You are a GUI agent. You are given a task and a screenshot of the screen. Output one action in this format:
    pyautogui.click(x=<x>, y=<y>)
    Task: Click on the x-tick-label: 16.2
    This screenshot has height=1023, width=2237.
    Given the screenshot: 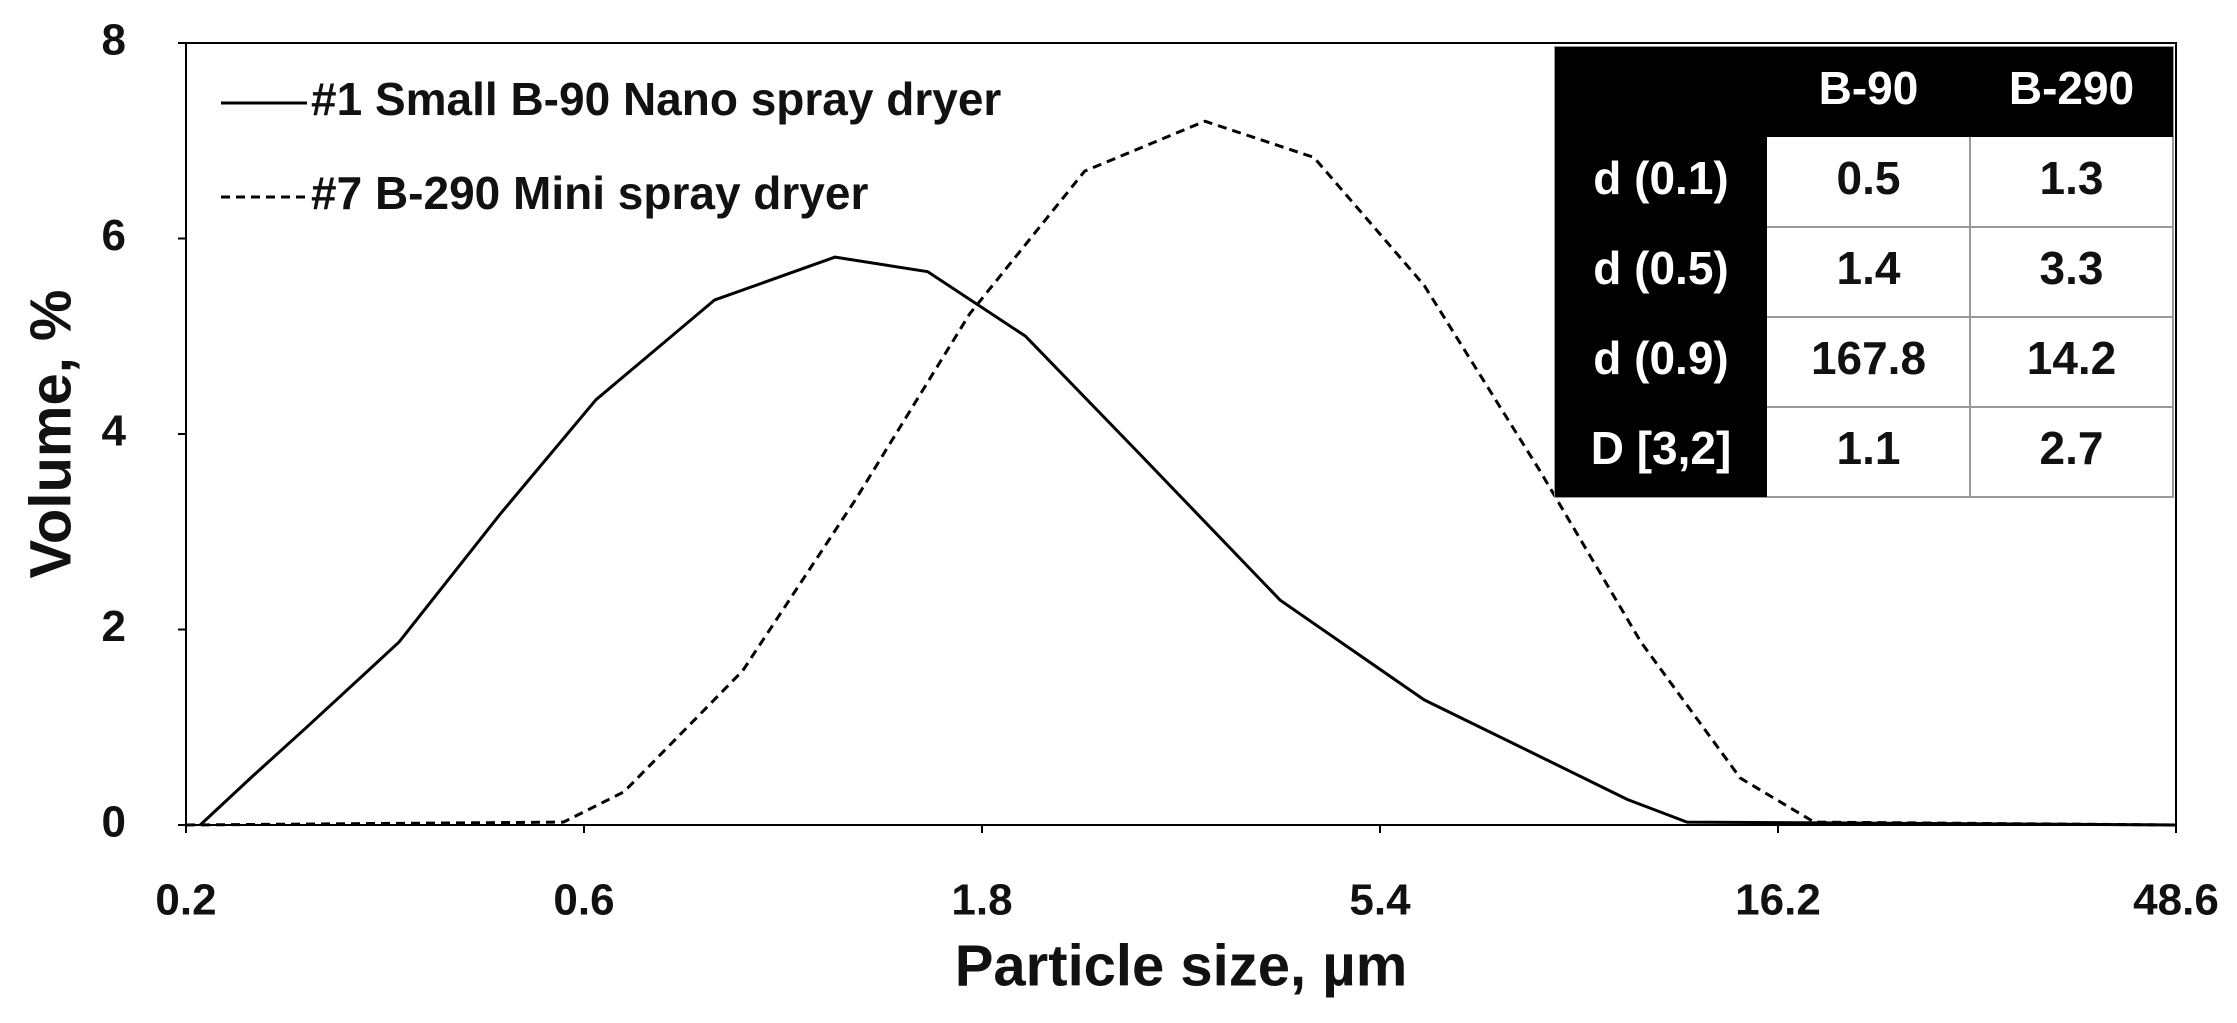 What is the action you would take?
    pyautogui.click(x=1778, y=900)
    